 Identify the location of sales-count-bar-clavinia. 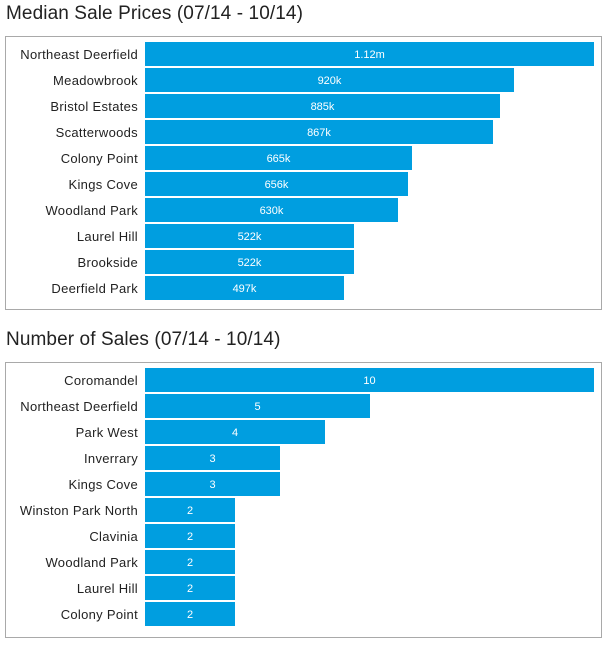
(190, 536).